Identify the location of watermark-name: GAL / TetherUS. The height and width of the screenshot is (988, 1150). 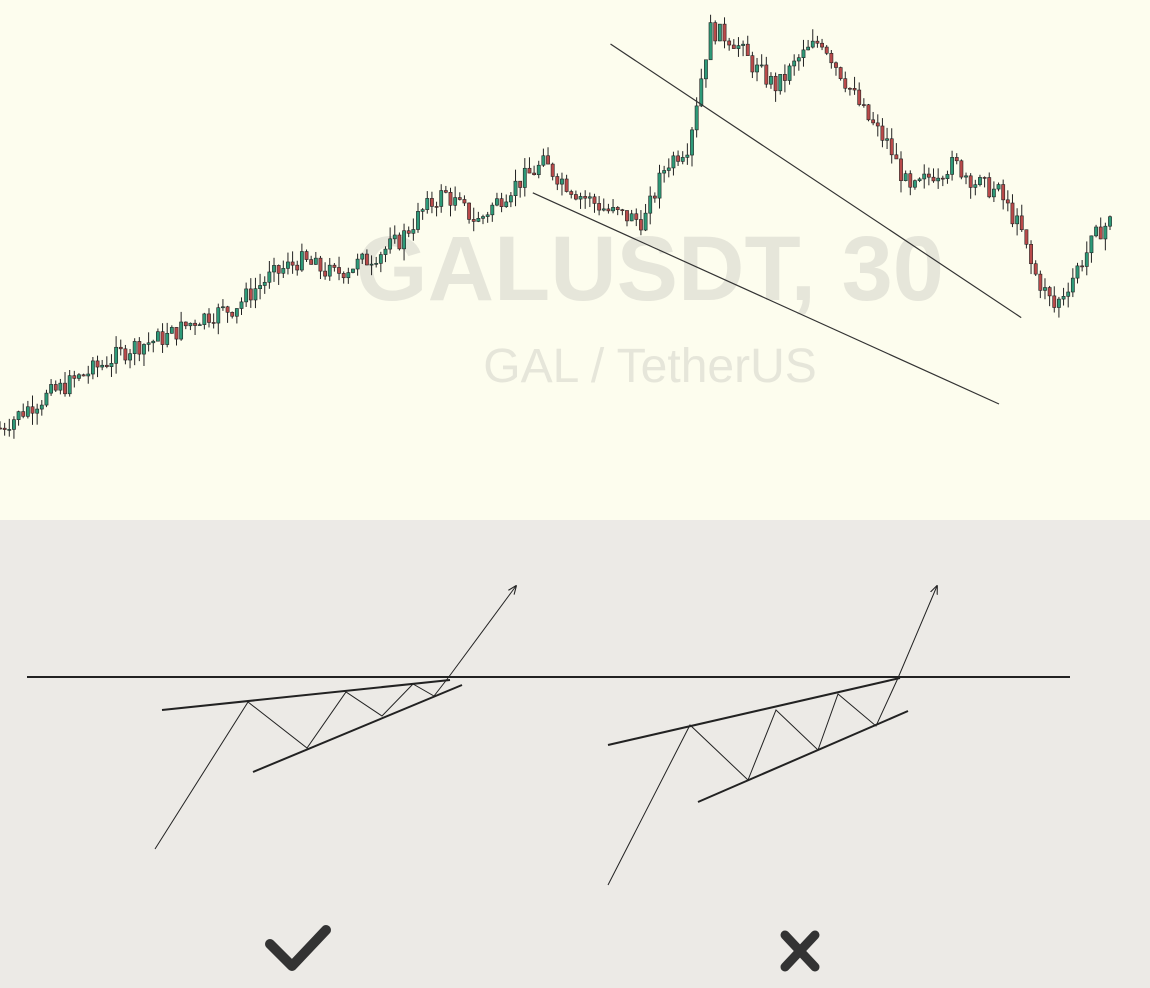
(650, 366).